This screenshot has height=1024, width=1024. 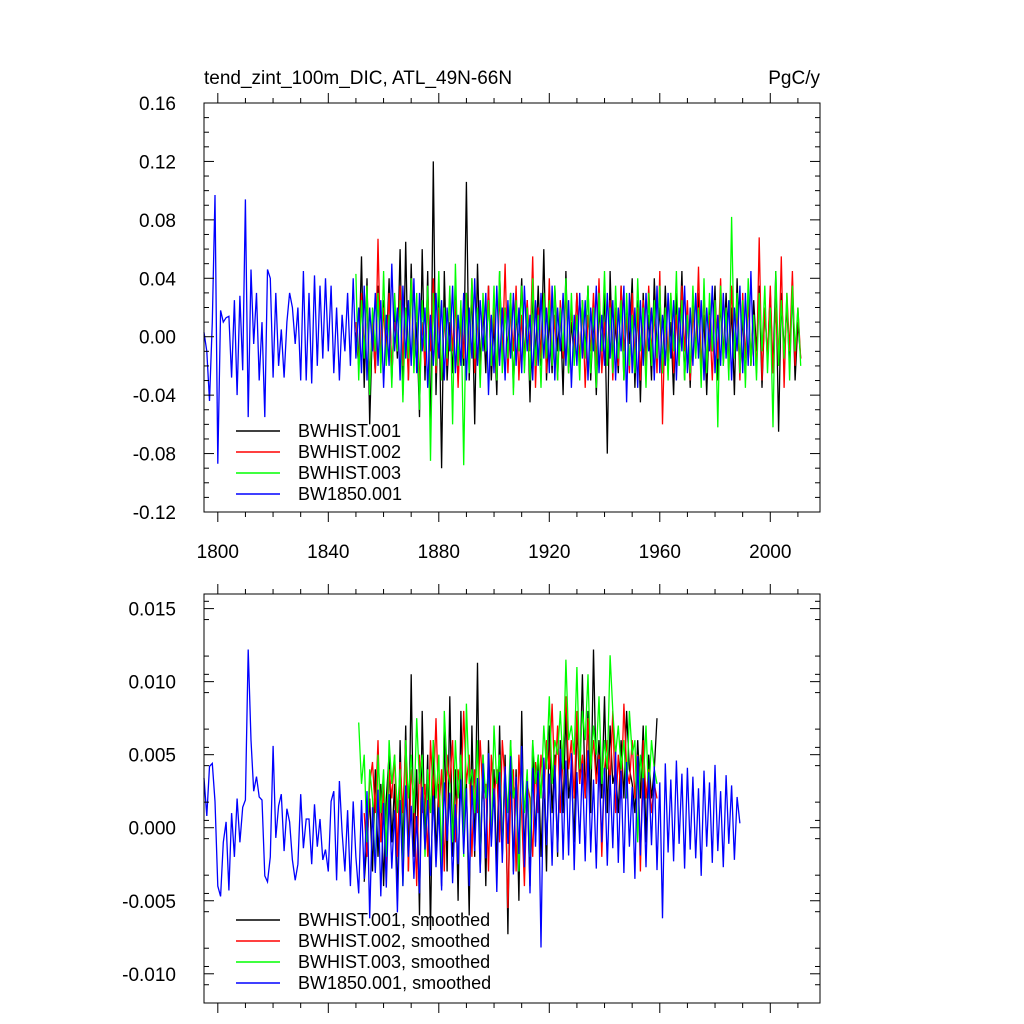 I want to click on y-tick-label: -0.08, so click(x=154, y=455).